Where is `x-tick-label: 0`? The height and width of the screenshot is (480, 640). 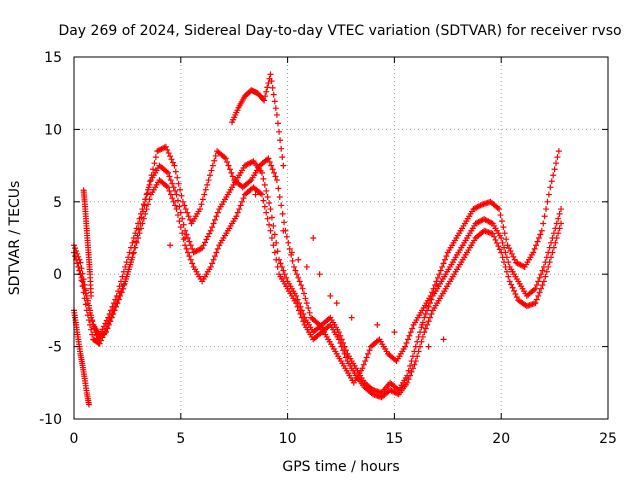 x-tick-label: 0 is located at coordinates (74, 439).